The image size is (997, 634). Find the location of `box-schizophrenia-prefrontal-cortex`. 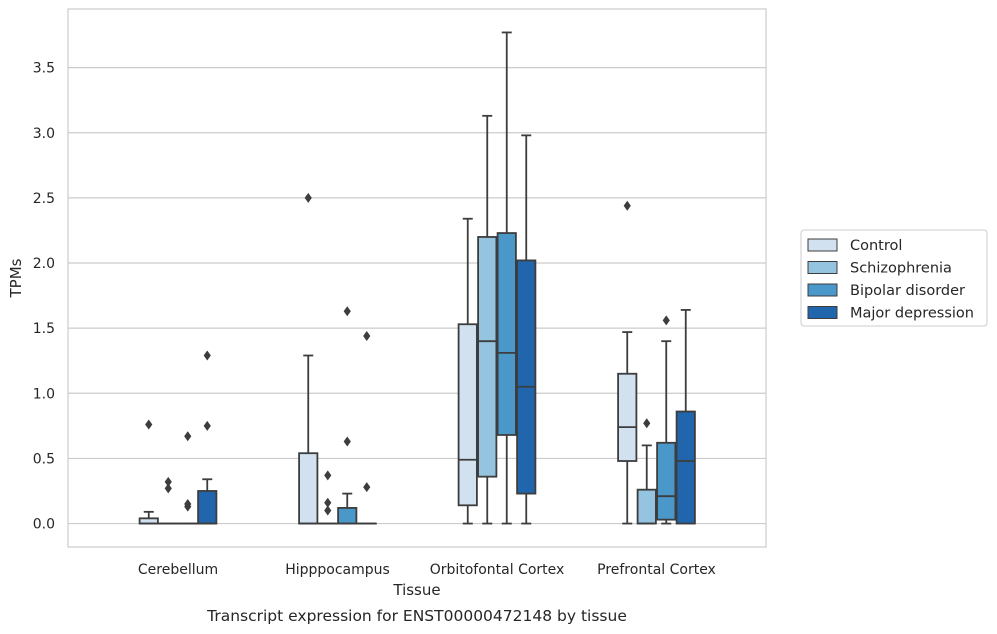

box-schizophrenia-prefrontal-cortex is located at coordinates (646, 471).